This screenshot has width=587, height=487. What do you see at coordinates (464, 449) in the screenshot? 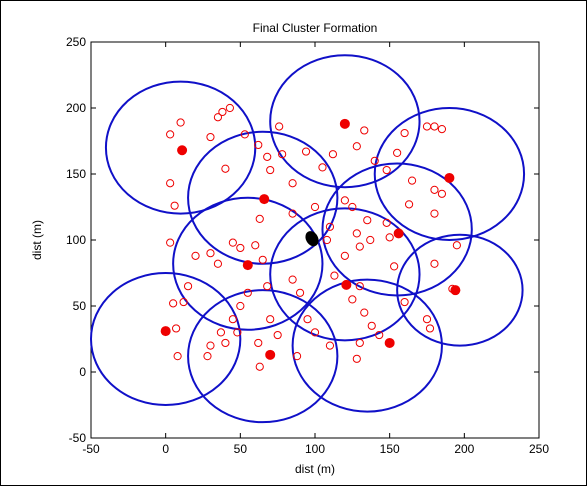
I see `x-tick-label: 200` at bounding box center [464, 449].